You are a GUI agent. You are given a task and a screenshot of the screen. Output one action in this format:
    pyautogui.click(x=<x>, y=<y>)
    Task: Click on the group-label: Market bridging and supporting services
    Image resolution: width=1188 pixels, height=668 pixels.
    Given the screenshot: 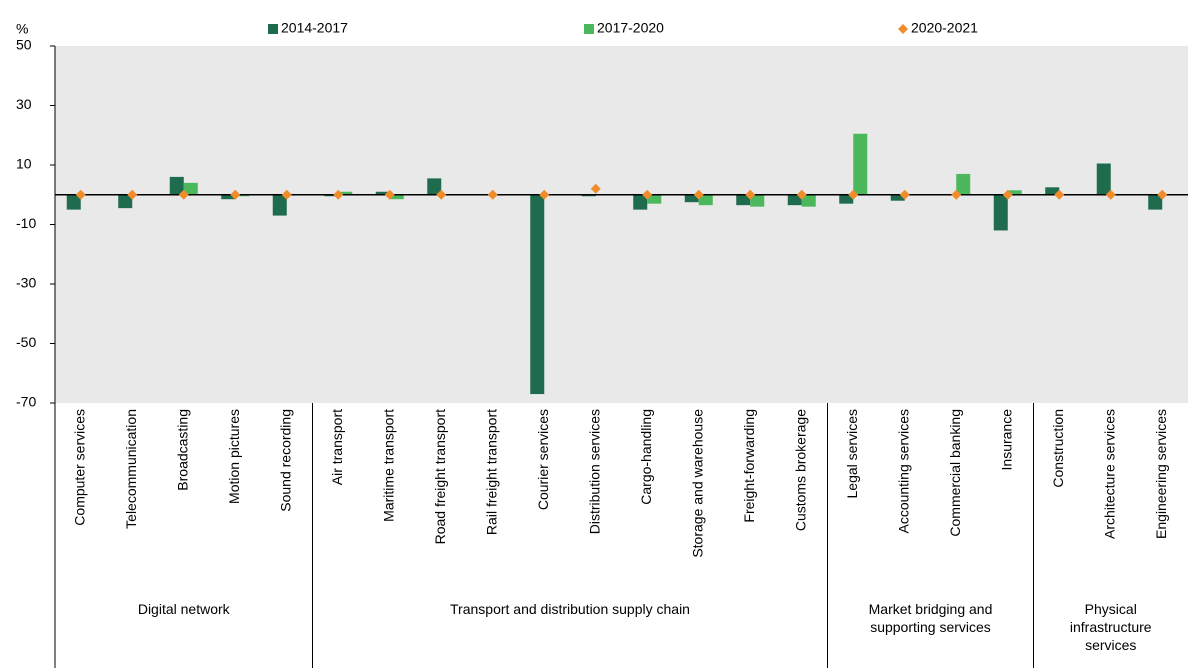 What is the action you would take?
    pyautogui.click(x=930, y=618)
    